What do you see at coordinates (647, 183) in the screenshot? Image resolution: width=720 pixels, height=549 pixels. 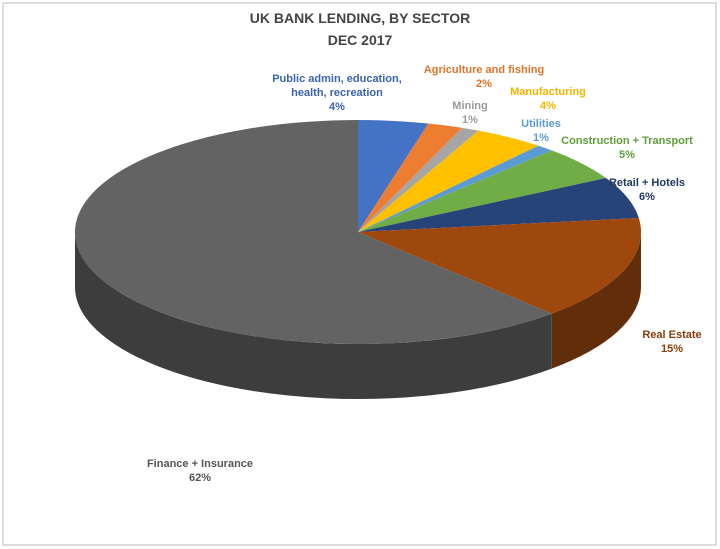 I see `category-label: Retail + Hotels` at bounding box center [647, 183].